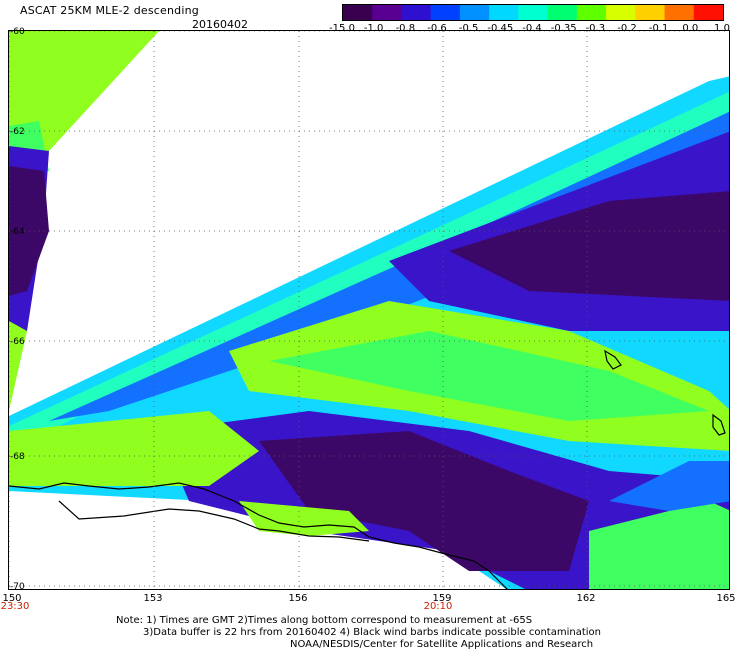  Describe the element at coordinates (109, 10) in the screenshot. I see `map-title: ASCAT 25KM MLE-2 descending` at that location.